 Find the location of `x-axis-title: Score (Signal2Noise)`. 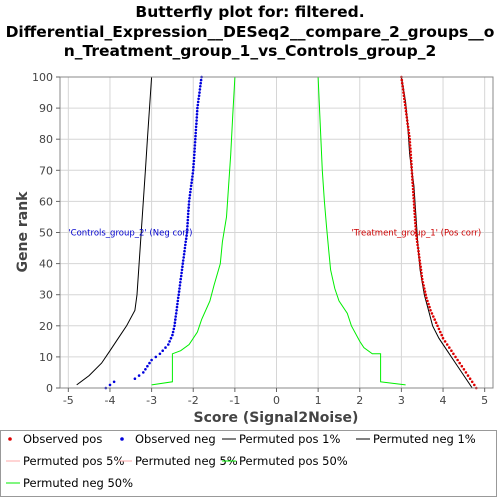

x-axis-title: Score (Signal2Noise) is located at coordinates (276, 418).